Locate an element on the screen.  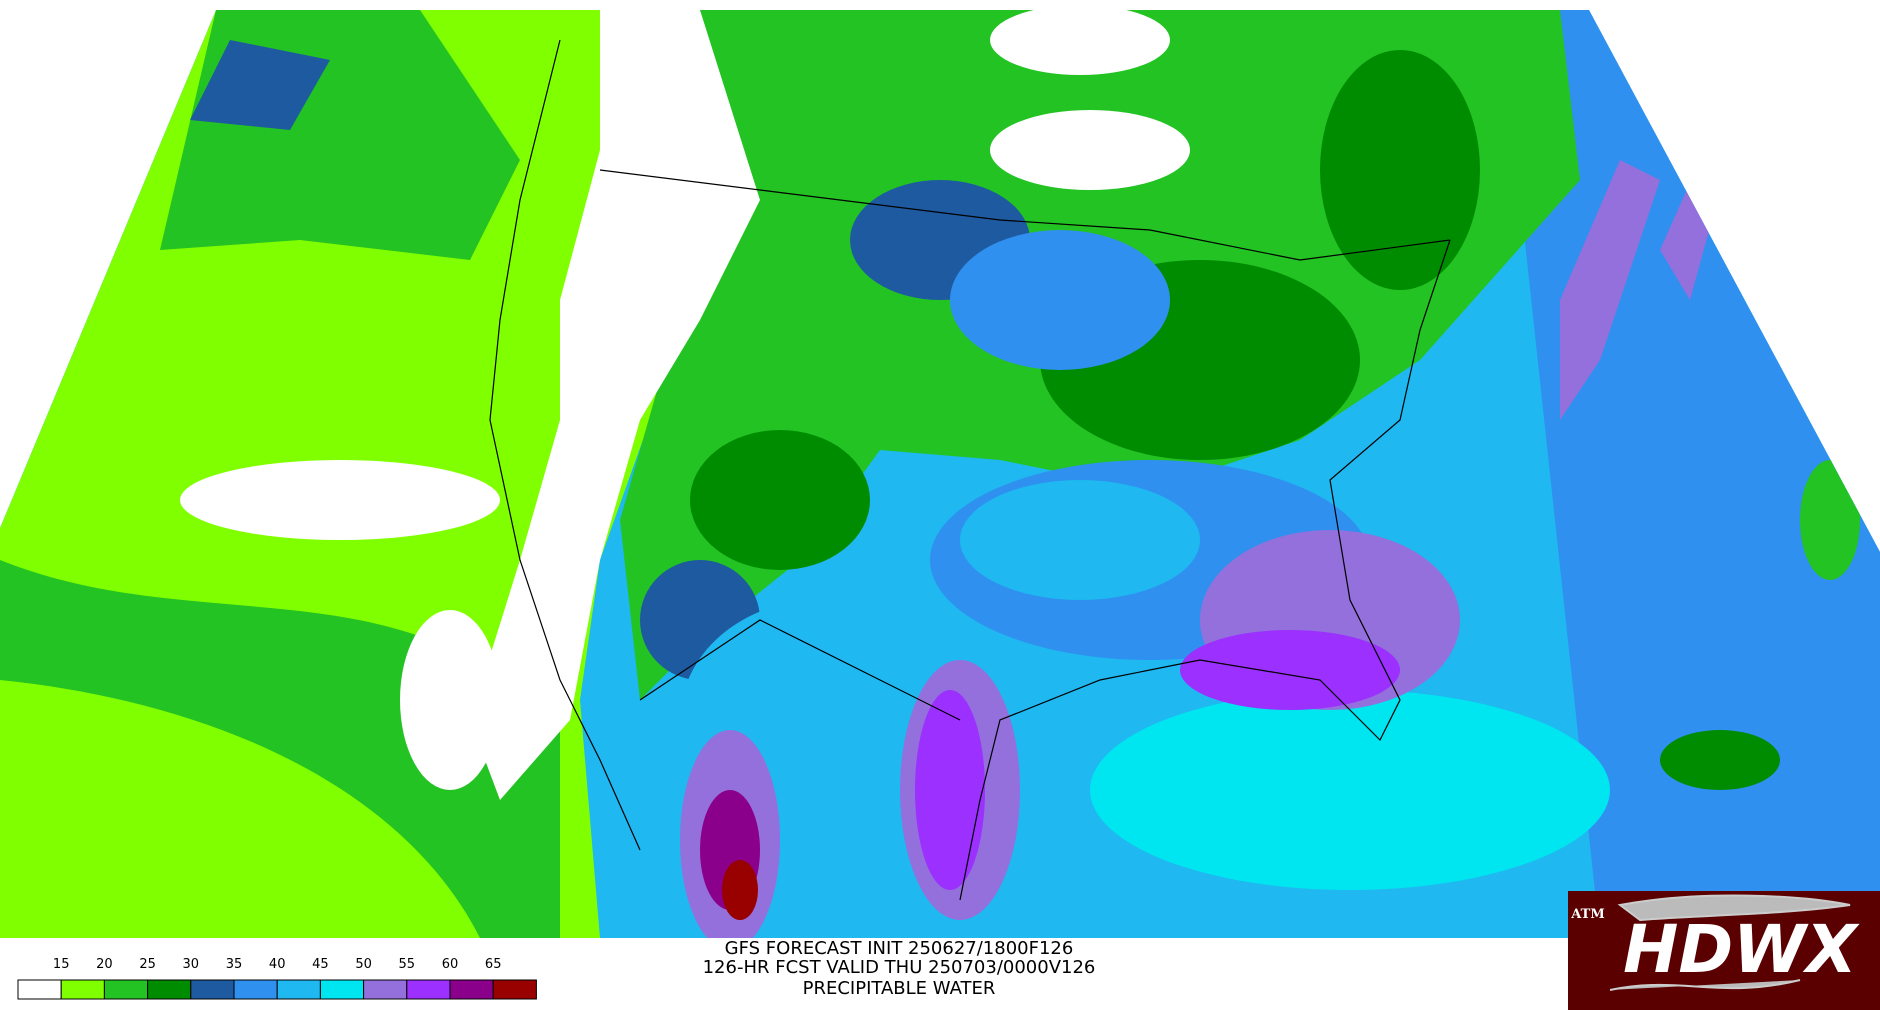
legend-label: 65 is located at coordinates (493, 964).